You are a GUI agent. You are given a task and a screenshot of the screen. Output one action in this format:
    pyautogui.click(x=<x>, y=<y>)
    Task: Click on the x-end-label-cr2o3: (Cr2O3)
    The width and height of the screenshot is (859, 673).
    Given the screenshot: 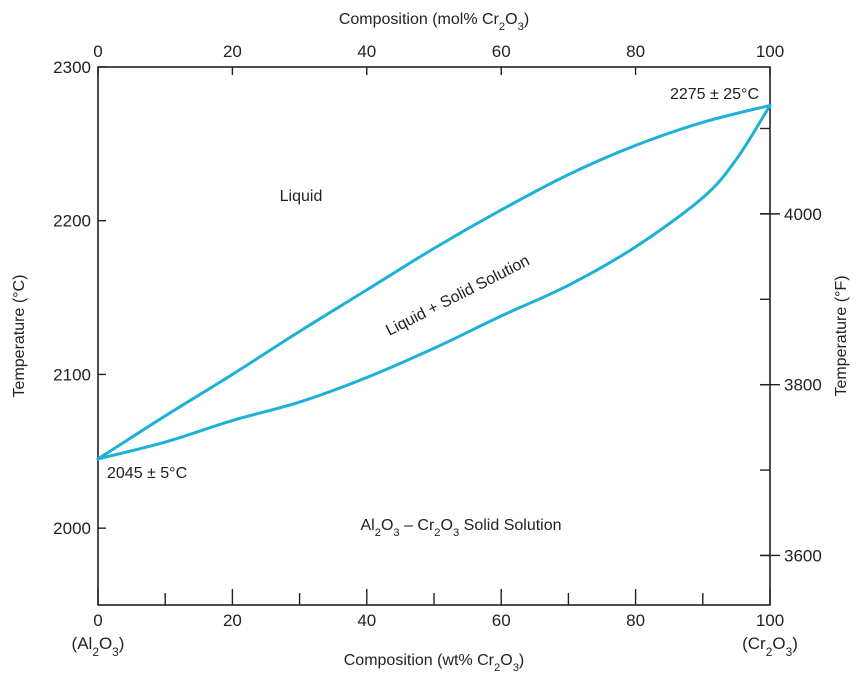 What is the action you would take?
    pyautogui.click(x=770, y=646)
    